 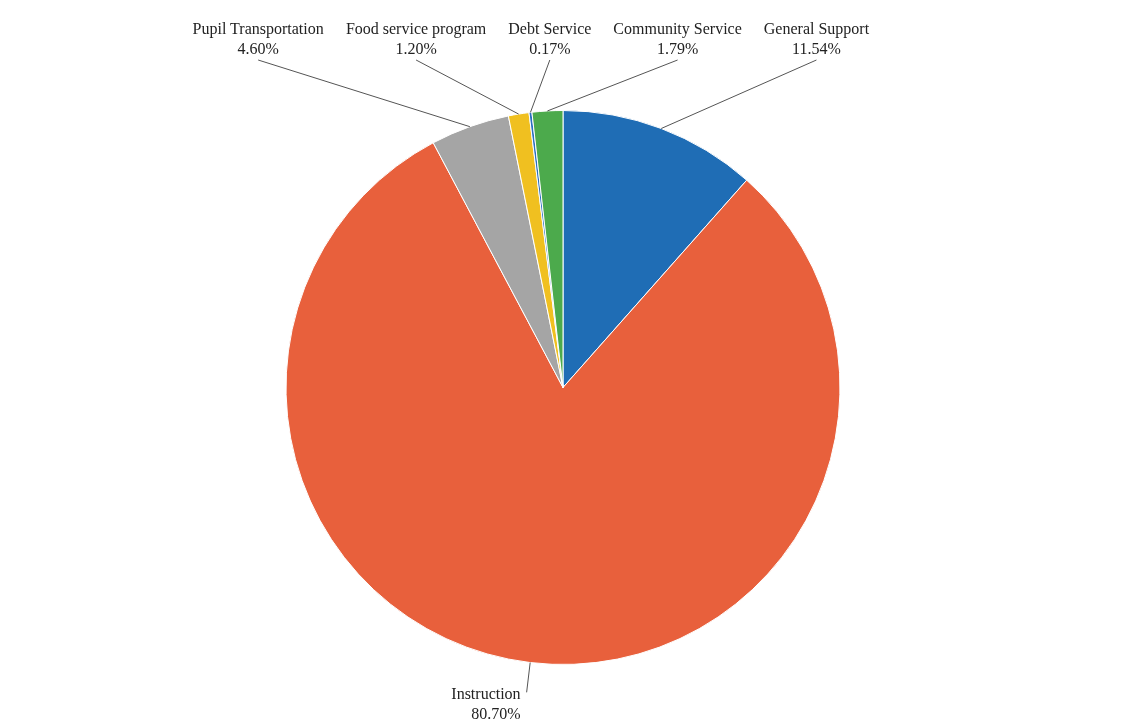 I want to click on data-label: 11.54%, so click(x=816, y=49).